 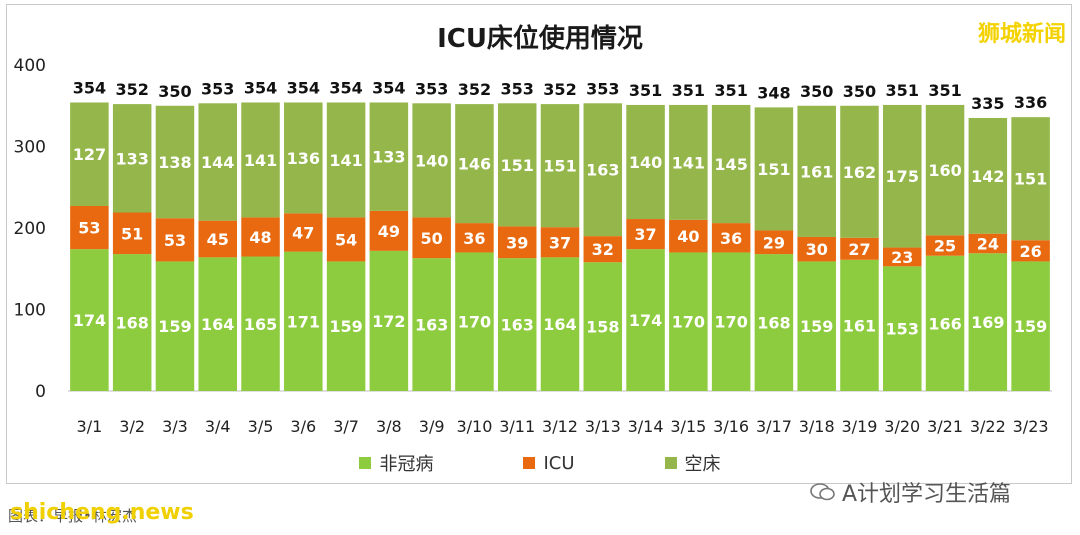 I want to click on data-label-empty: 144, so click(x=217, y=162).